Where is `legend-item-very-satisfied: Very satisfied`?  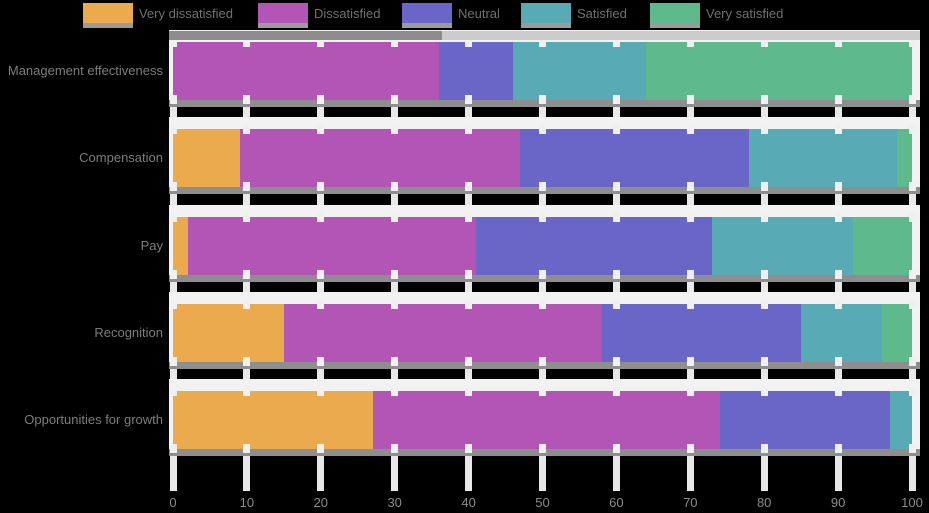 legend-item-very-satisfied: Very satisfied is located at coordinates (716, 13).